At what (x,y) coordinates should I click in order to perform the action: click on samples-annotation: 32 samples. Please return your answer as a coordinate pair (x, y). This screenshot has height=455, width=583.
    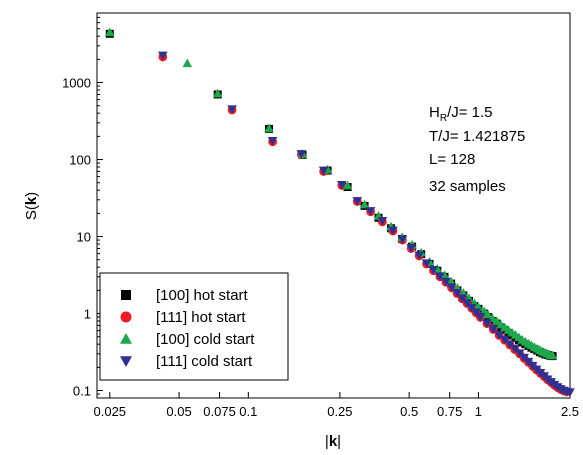
    Looking at the image, I should click on (467, 186).